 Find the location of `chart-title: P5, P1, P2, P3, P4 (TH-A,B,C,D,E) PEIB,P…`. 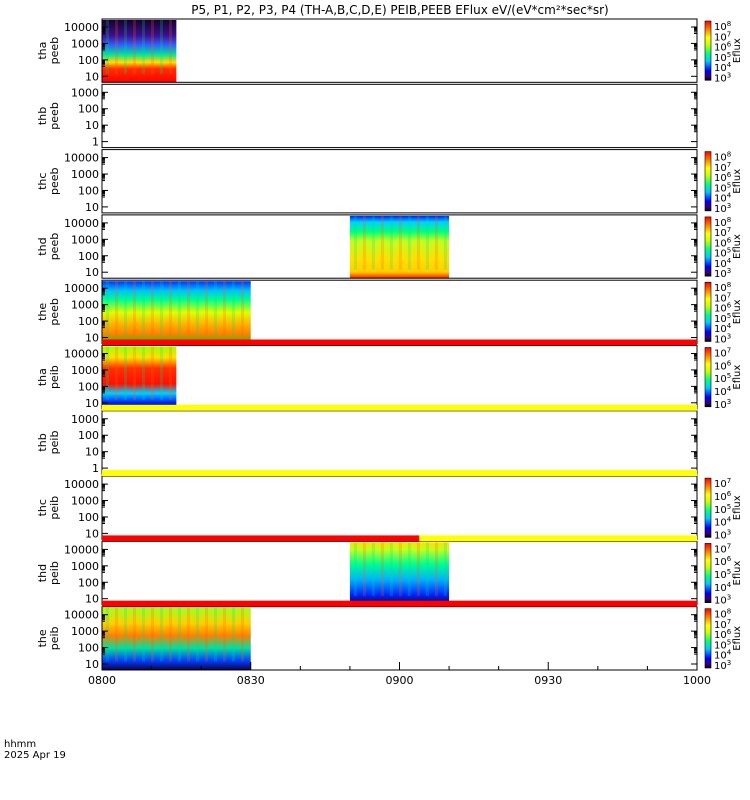

chart-title: P5, P1, P2, P3, P4 (TH-A,B,C,D,E) PEIB,P… is located at coordinates (399, 10).